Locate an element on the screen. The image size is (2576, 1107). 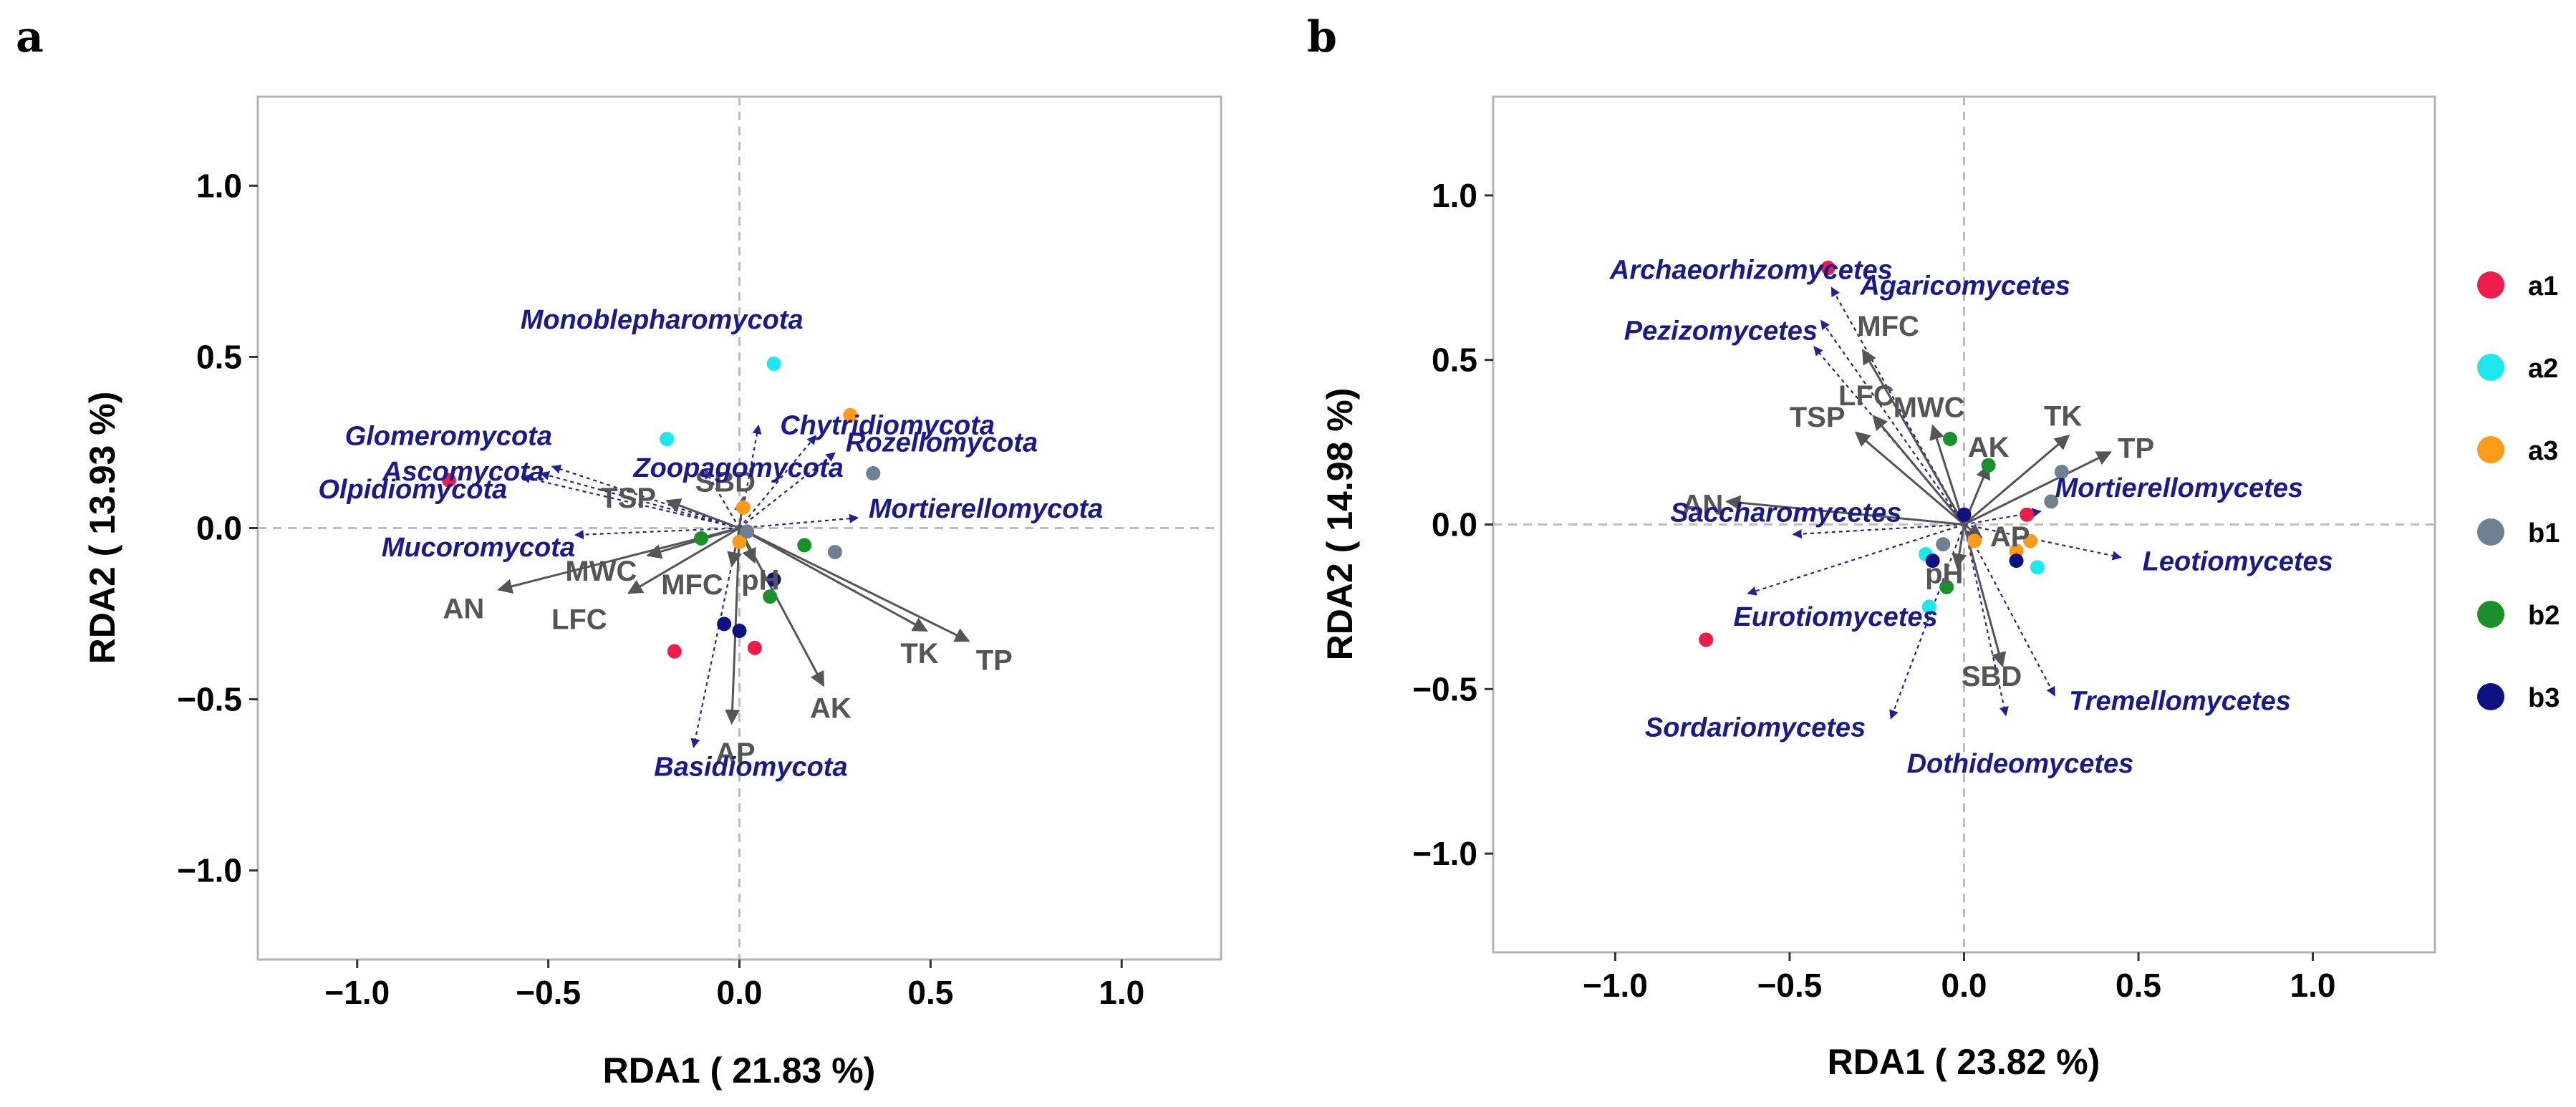
legend-label-b3: b3 is located at coordinates (2544, 698).